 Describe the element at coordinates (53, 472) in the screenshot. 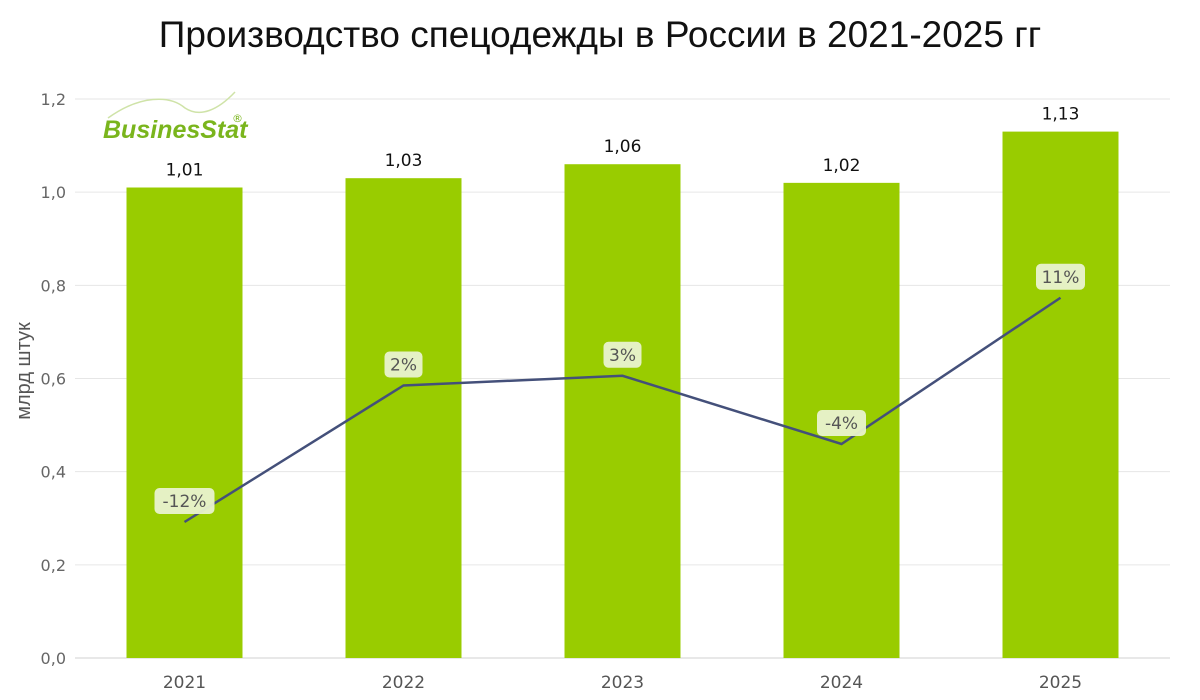

I see `y-tick-label: 0,4` at that location.